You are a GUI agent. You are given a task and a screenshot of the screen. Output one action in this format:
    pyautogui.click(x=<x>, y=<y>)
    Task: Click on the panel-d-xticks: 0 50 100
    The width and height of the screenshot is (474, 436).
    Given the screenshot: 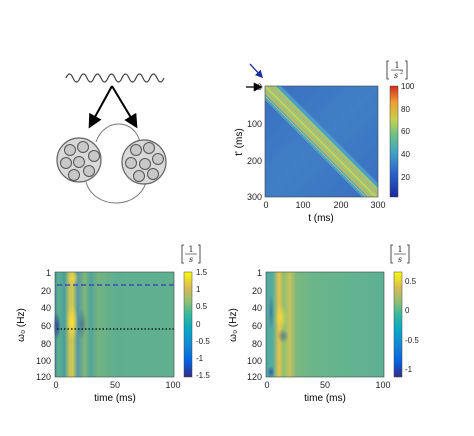 What is the action you would take?
    pyautogui.click(x=327, y=385)
    